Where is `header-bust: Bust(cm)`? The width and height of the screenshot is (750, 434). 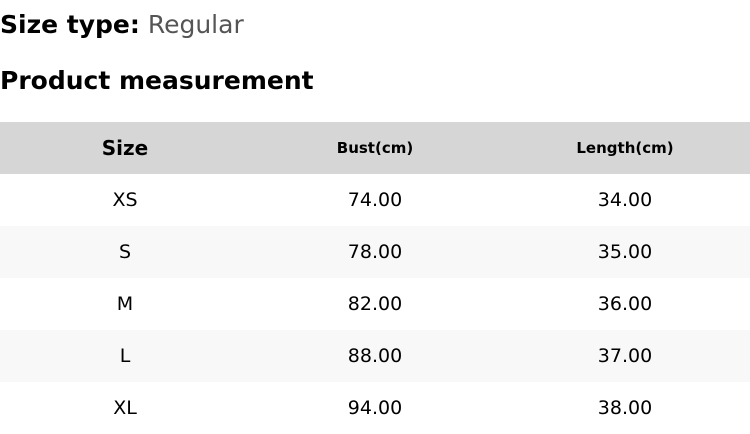 header-bust: Bust(cm) is located at coordinates (375, 148).